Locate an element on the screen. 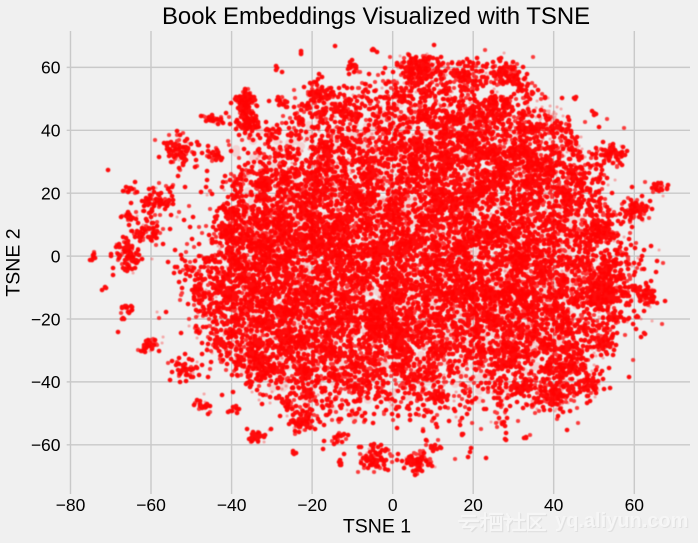 The image size is (698, 543). svg-text: TSNE 2 is located at coordinates (14, 262).